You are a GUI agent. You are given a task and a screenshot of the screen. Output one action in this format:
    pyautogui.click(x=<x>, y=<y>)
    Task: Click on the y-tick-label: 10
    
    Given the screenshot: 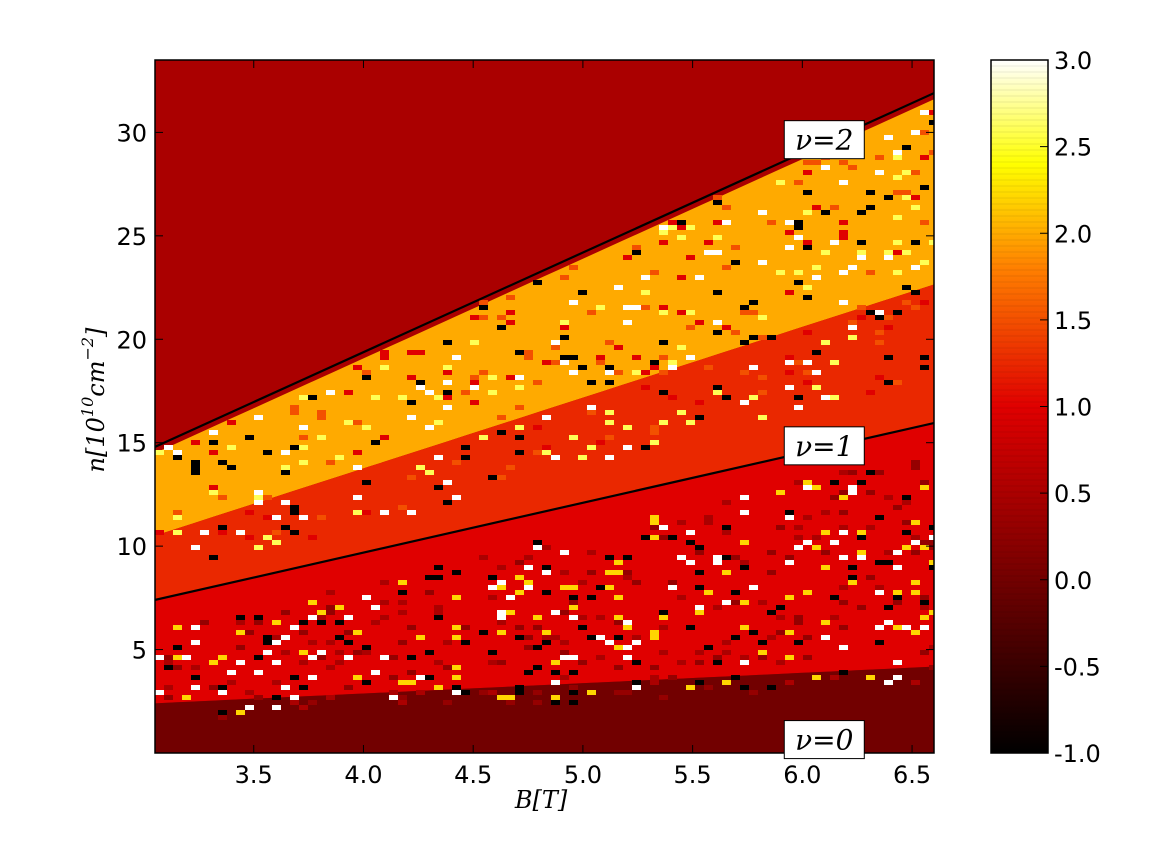 What is the action you would take?
    pyautogui.click(x=131, y=547)
    